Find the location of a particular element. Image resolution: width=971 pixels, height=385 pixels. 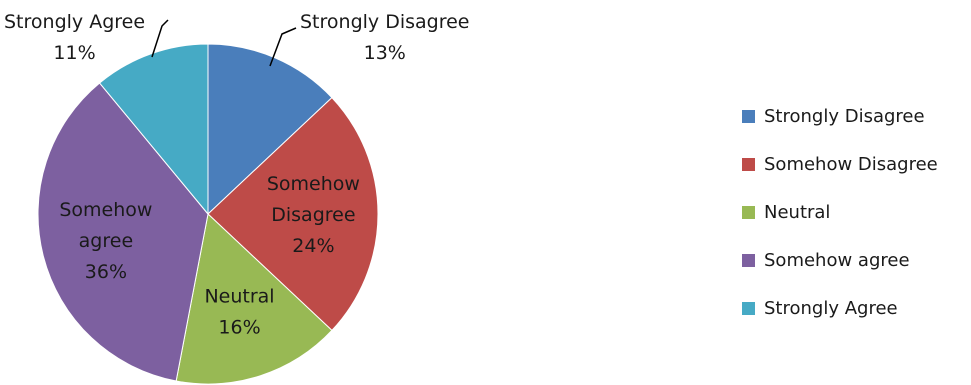

legend-swatch-somehow-agree is located at coordinates (748, 260).